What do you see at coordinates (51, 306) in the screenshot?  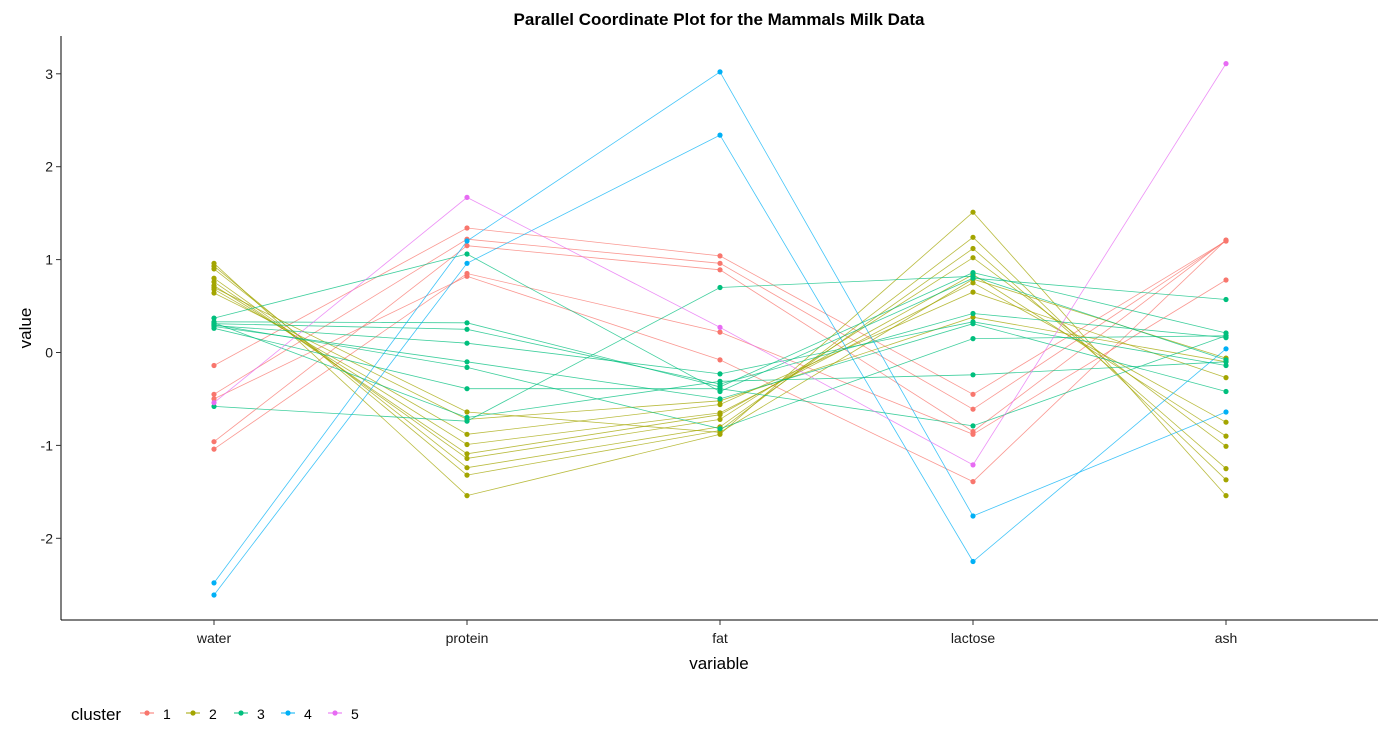 I see `y-axis-ticks: 3 2 1 0 -1 -2` at bounding box center [51, 306].